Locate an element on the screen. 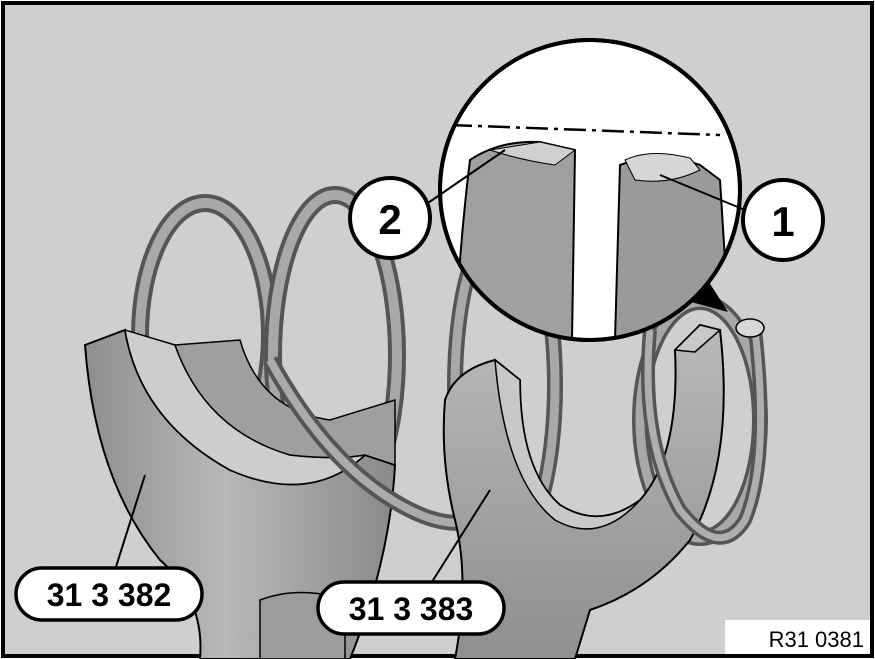 The width and height of the screenshot is (875, 659). callout-1-number: 1 is located at coordinates (782, 221).